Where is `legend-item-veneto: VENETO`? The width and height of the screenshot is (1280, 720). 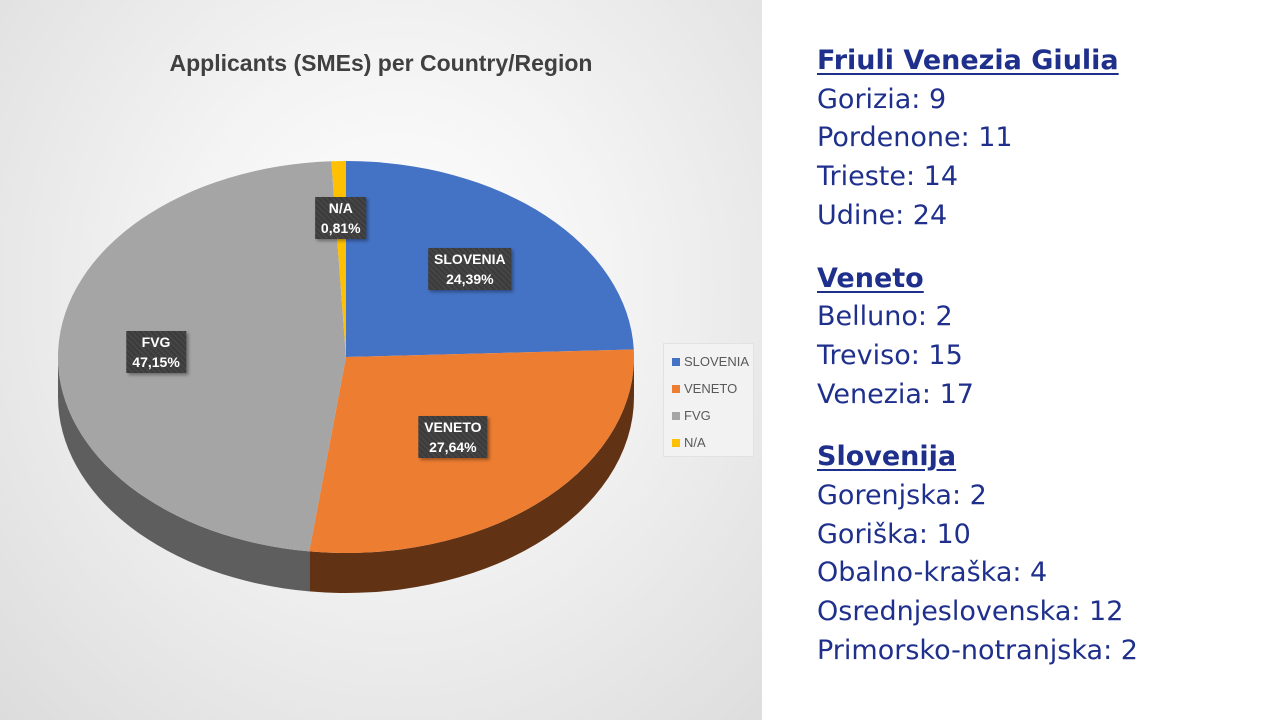
legend-item-veneto: VENETO is located at coordinates (712, 388).